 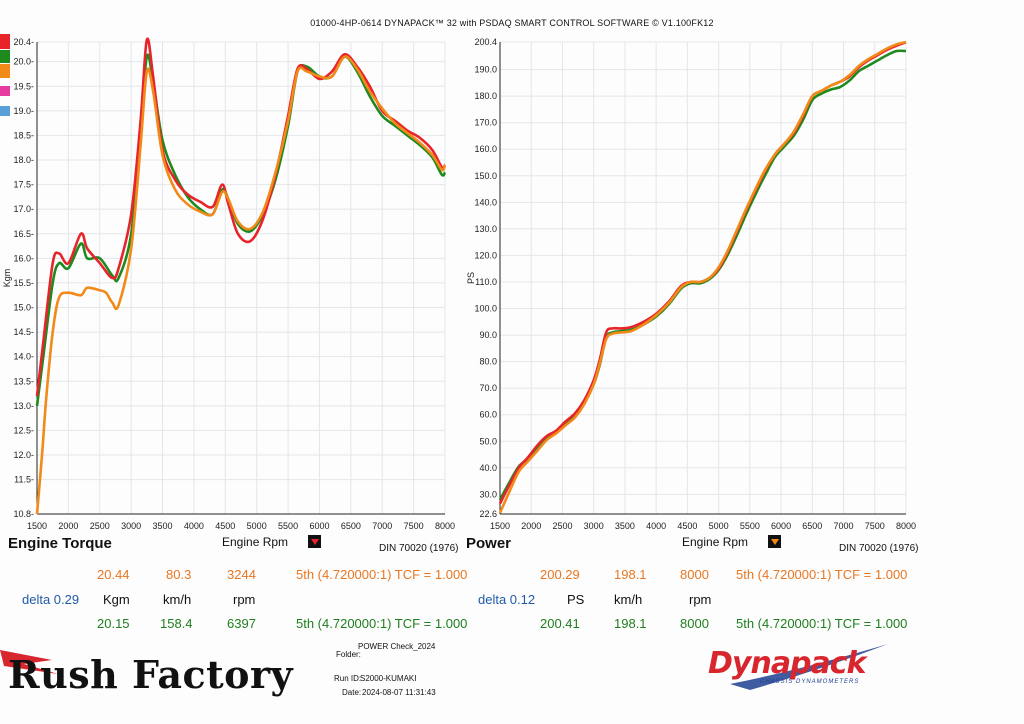 What do you see at coordinates (23, 42) in the screenshot?
I see `torque-ytick: 20.4-` at bounding box center [23, 42].